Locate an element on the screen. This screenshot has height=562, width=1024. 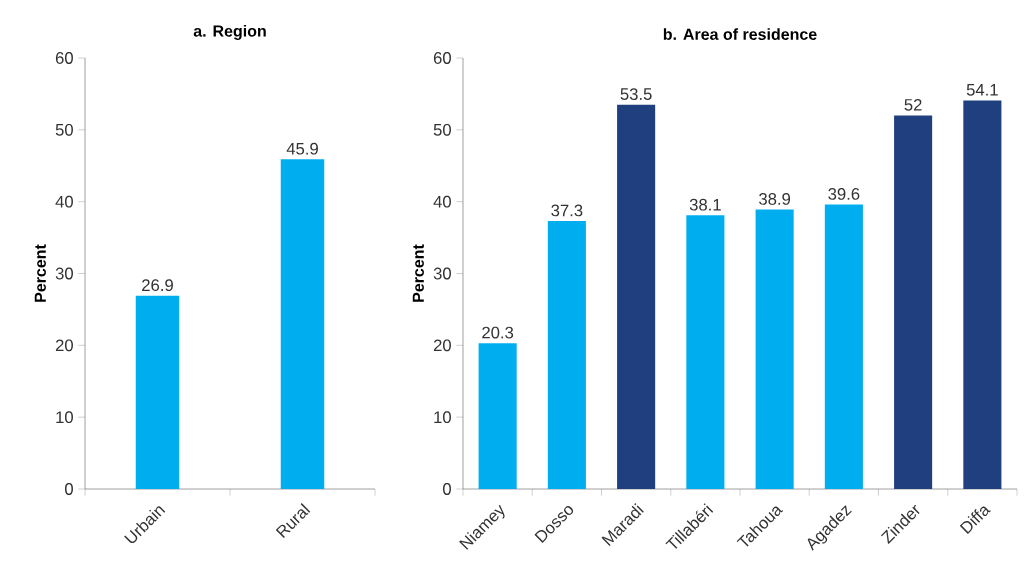
data-label: 45.9 is located at coordinates (302, 148).